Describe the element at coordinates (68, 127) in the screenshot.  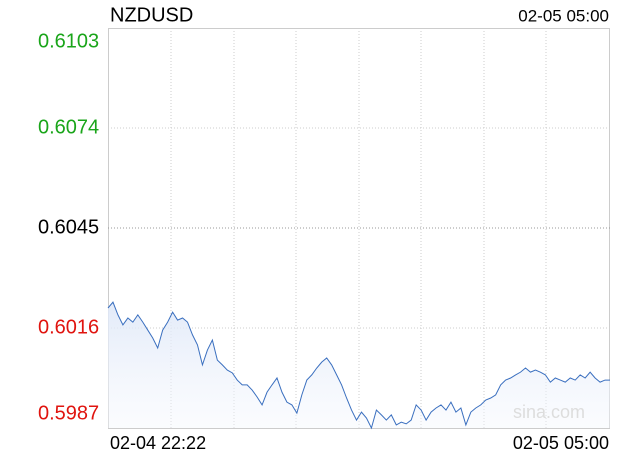
I see `y-tick-label: 0.6074` at that location.